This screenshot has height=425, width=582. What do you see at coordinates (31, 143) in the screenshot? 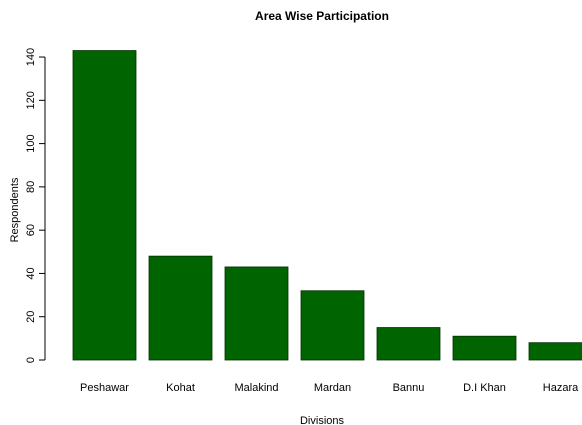
I see `y-tick-label: 100` at bounding box center [31, 143].